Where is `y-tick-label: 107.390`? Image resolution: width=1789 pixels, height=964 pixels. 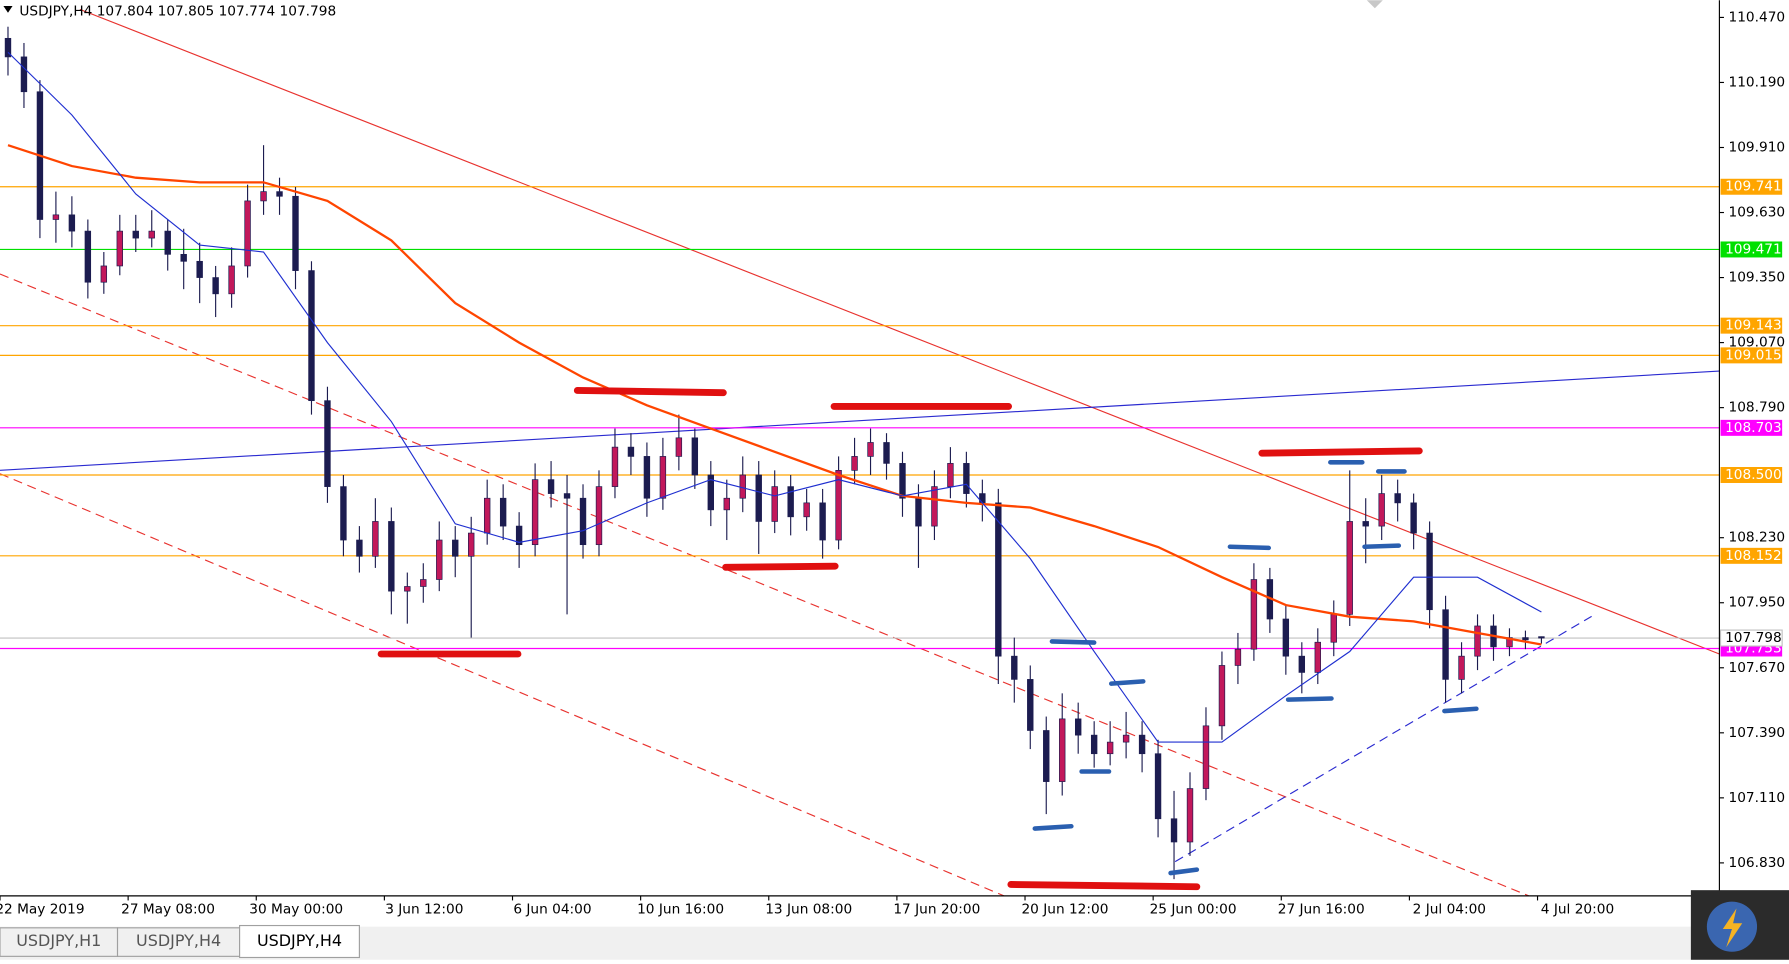
y-tick-label: 107.390 is located at coordinates (1757, 733).